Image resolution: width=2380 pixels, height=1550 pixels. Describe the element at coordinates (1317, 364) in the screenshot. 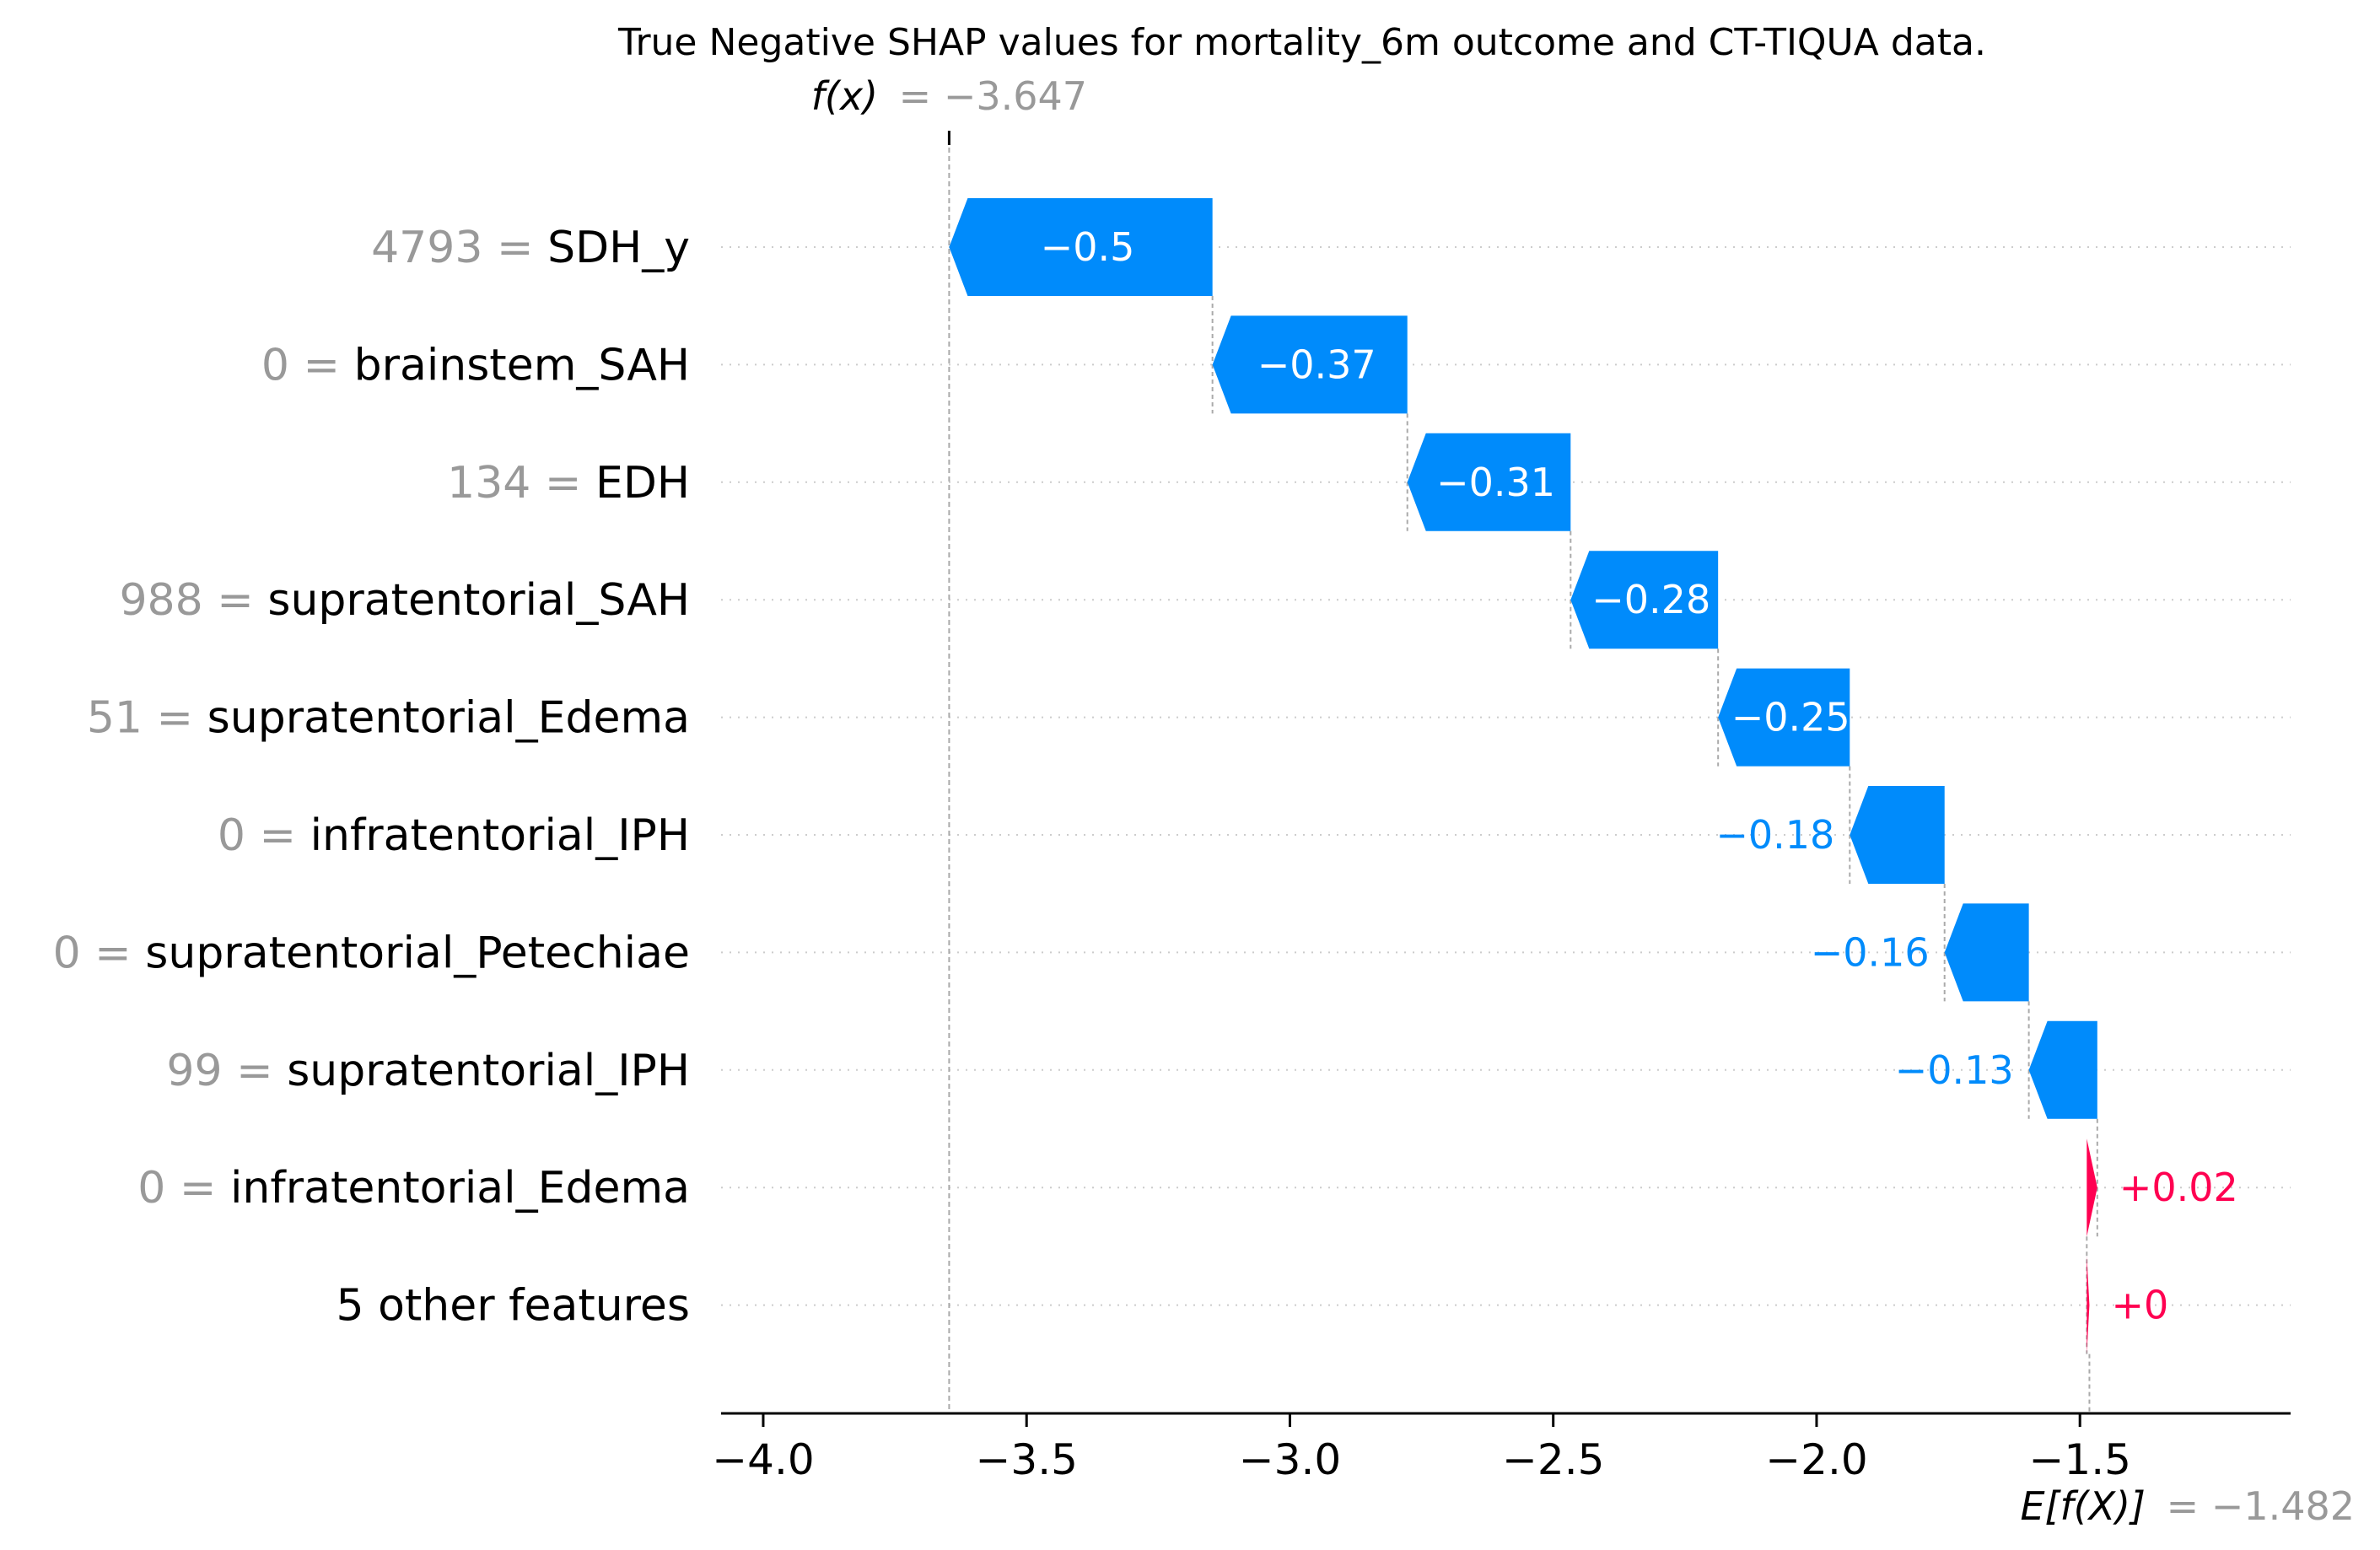

I see `shap-value-label: −0.37` at that location.